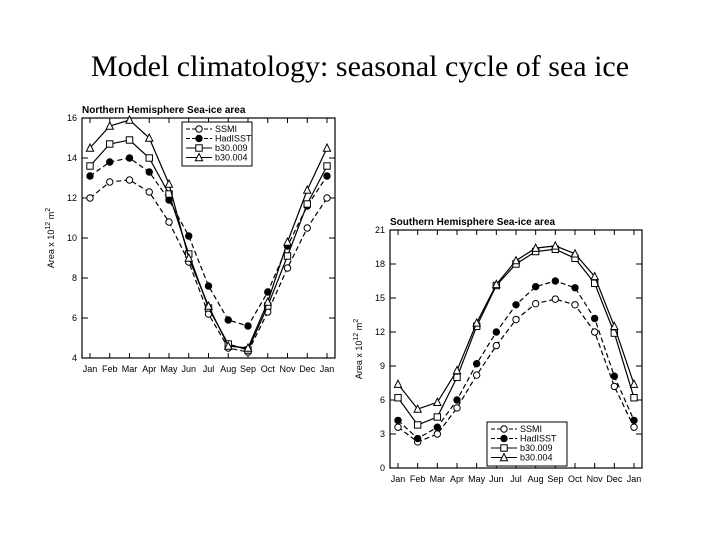  I want to click on sh-legend-label: HadISST, so click(538, 439).